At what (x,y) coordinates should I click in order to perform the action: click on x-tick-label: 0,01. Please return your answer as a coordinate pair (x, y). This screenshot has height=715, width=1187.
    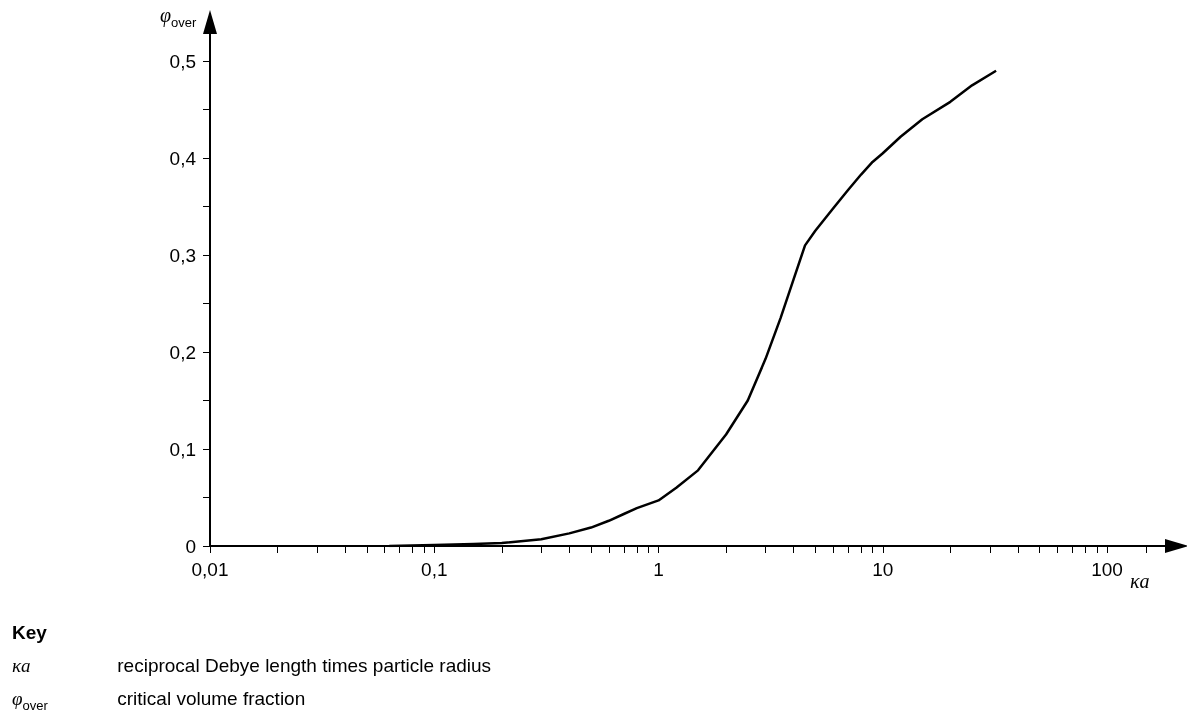
    Looking at the image, I should click on (210, 569).